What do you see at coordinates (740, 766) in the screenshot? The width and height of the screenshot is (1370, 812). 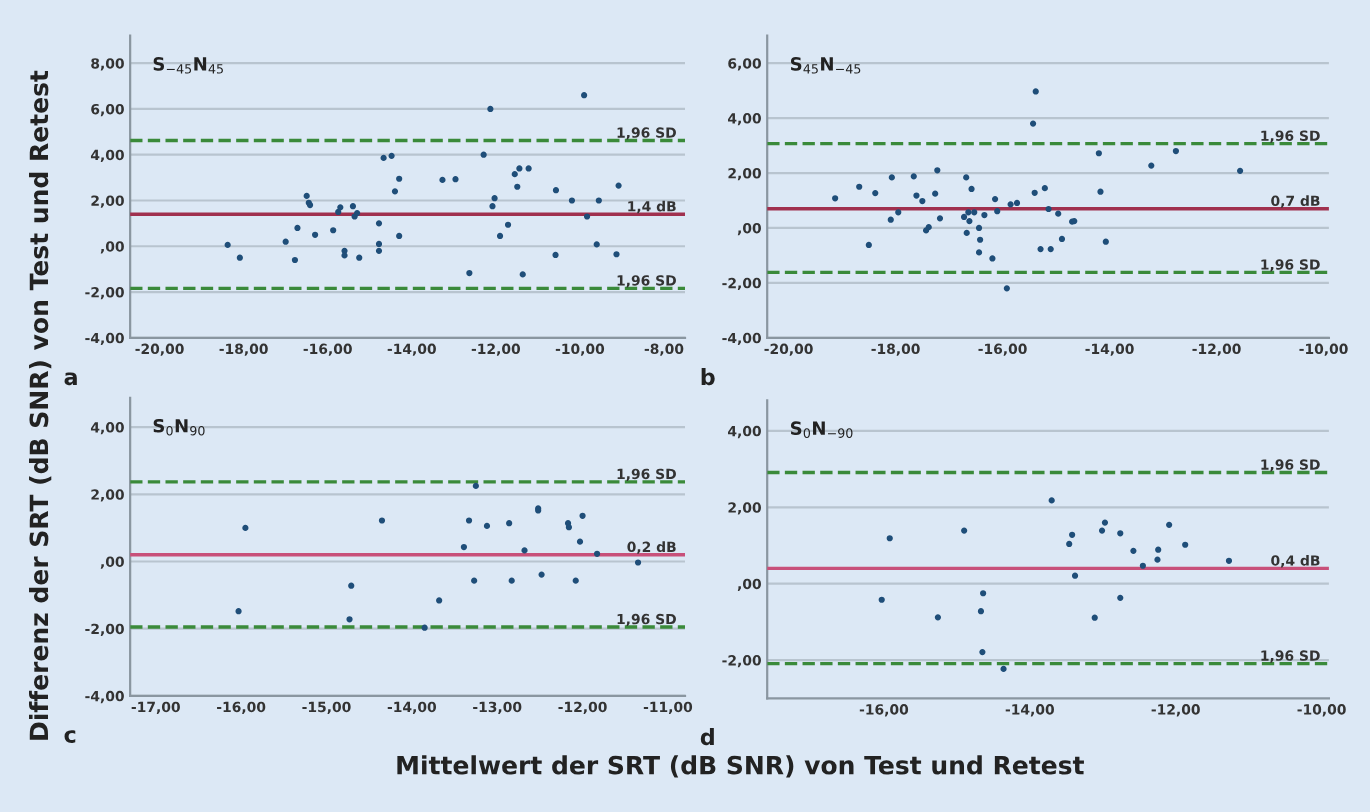 I see `x-axis-title: Mittelwert der SRT (dB SNR) von Test und Retest` at bounding box center [740, 766].